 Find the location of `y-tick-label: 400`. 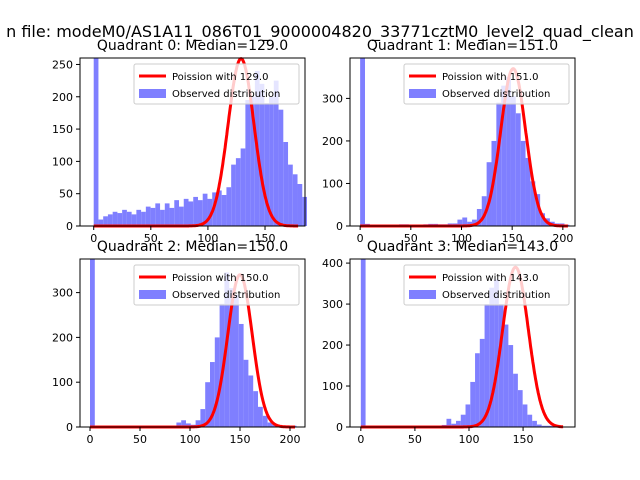

y-tick-label: 400 is located at coordinates (332, 263).